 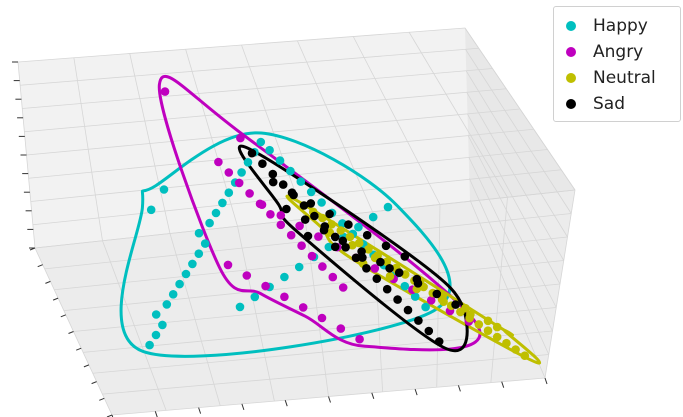 I want to click on legend-marker-angry, so click(x=571, y=52).